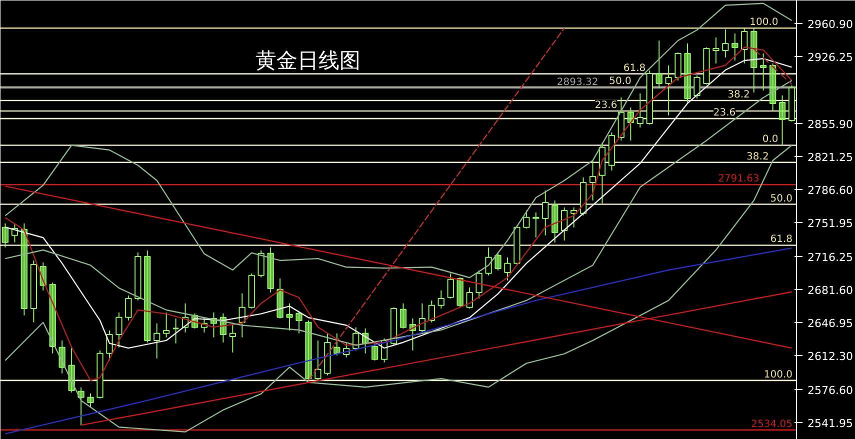 This screenshot has width=855, height=439. Describe the element at coordinates (770, 140) in the screenshot. I see `annotation: 0.0` at that location.